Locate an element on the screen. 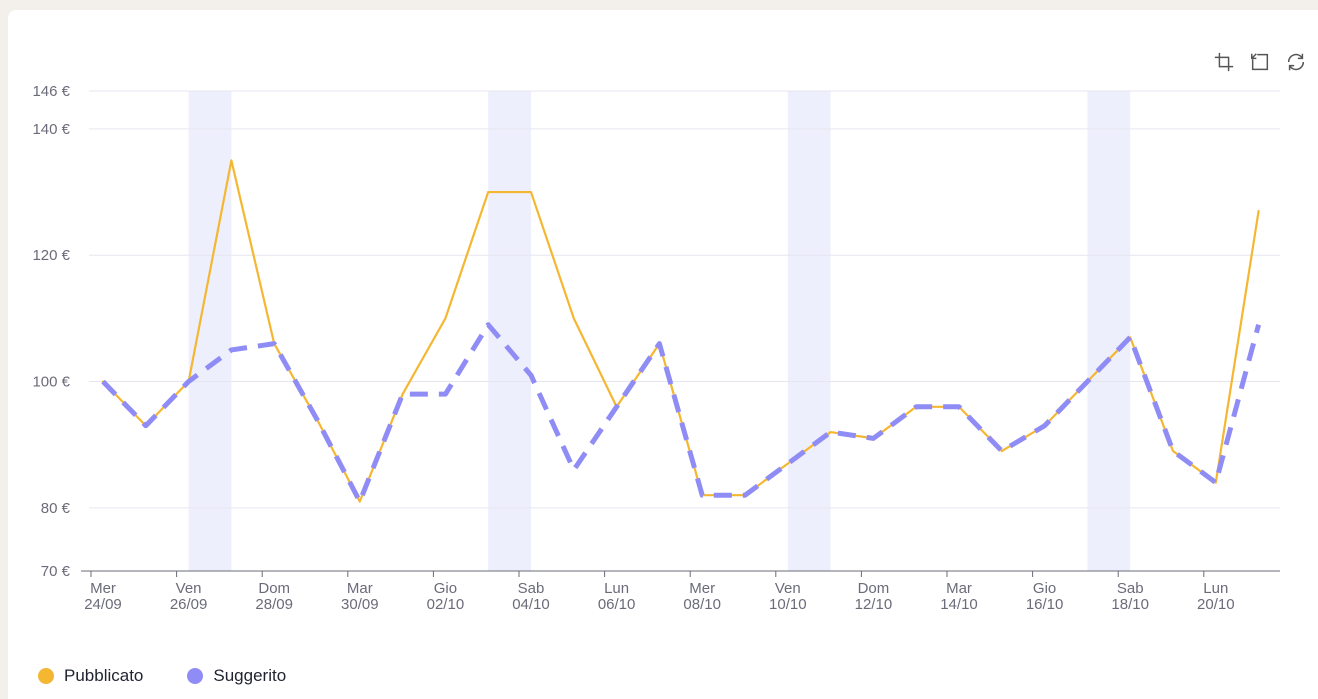 The image size is (1318, 699). x-tick-label: Mar 30/09 is located at coordinates (360, 596).